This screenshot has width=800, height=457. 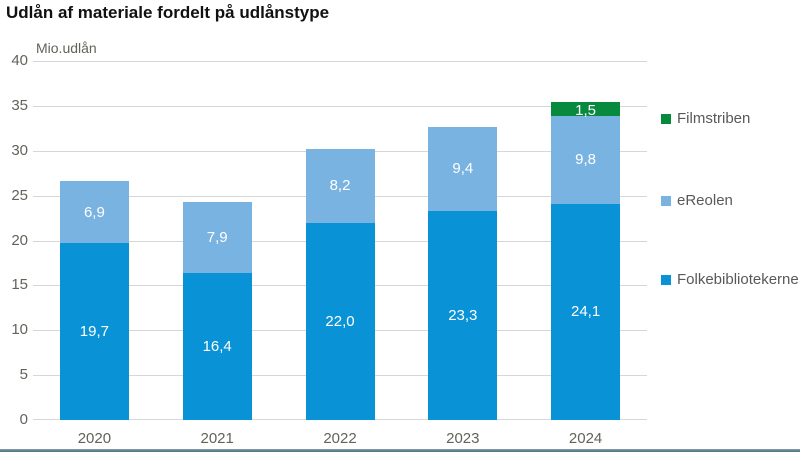 I want to click on bar-segment-folkebibliotekerne: 22,0, so click(x=340, y=321).